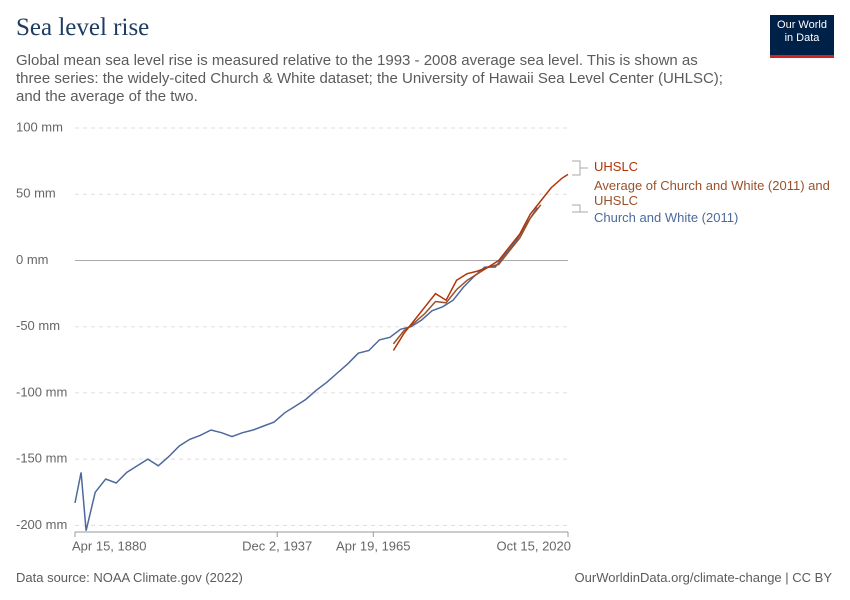  I want to click on source: Data source: NOAA Climate.gov (2022), so click(129, 577).